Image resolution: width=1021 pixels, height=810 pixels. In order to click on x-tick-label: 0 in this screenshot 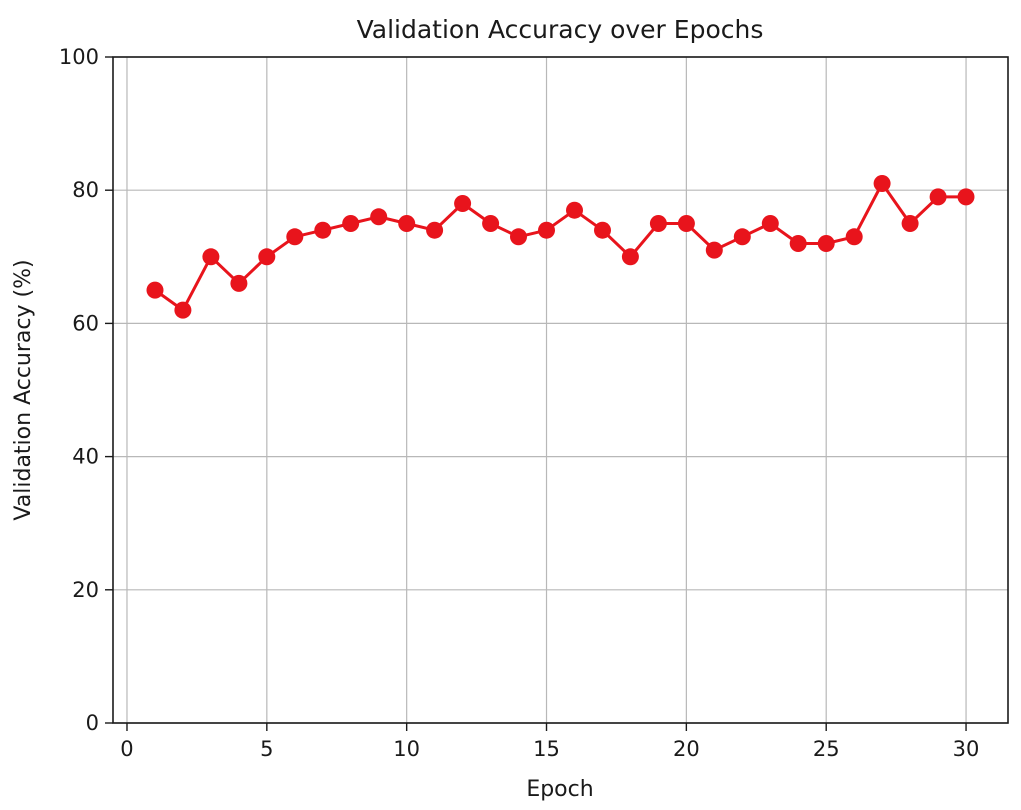, I will do `click(126, 749)`.